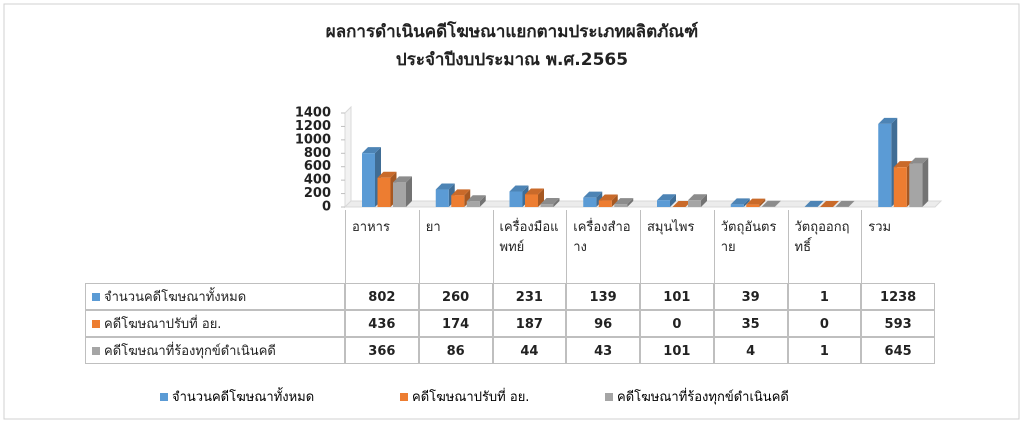 The image size is (1024, 424). I want to click on series-name: คดีโฆษณาที่ร้องทุกข์ดำเนินคดี, so click(190, 351).